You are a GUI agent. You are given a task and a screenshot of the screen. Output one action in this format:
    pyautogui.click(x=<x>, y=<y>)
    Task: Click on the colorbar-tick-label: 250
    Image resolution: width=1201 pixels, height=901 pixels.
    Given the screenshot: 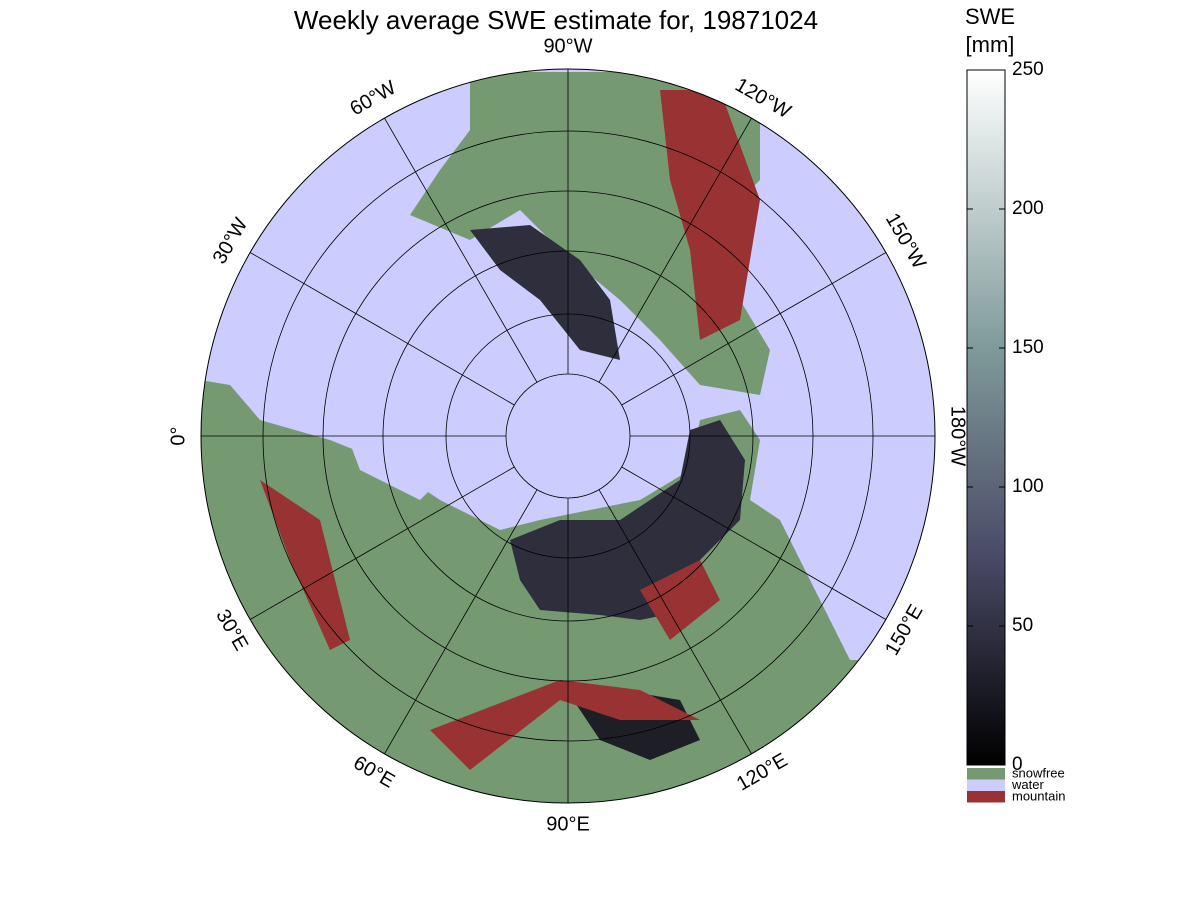 What is the action you would take?
    pyautogui.click(x=1028, y=69)
    